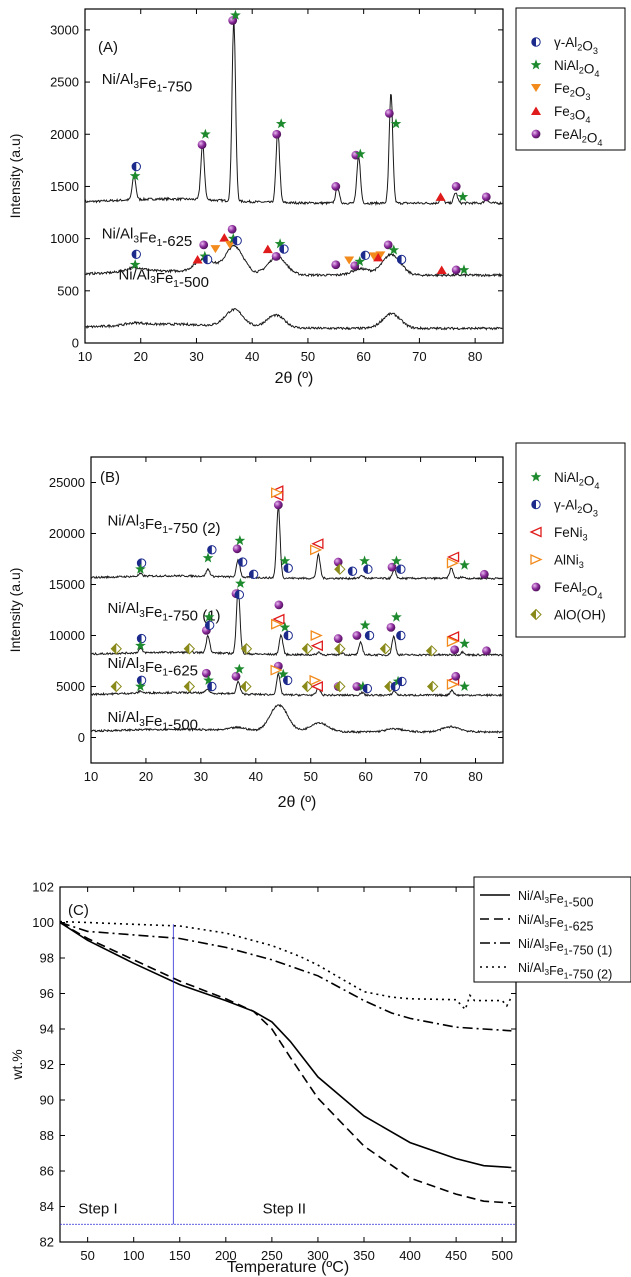 This screenshot has height=1277, width=631. Describe the element at coordinates (578, 137) in the screenshot. I see `legend-label: FeAl2O4` at that location.